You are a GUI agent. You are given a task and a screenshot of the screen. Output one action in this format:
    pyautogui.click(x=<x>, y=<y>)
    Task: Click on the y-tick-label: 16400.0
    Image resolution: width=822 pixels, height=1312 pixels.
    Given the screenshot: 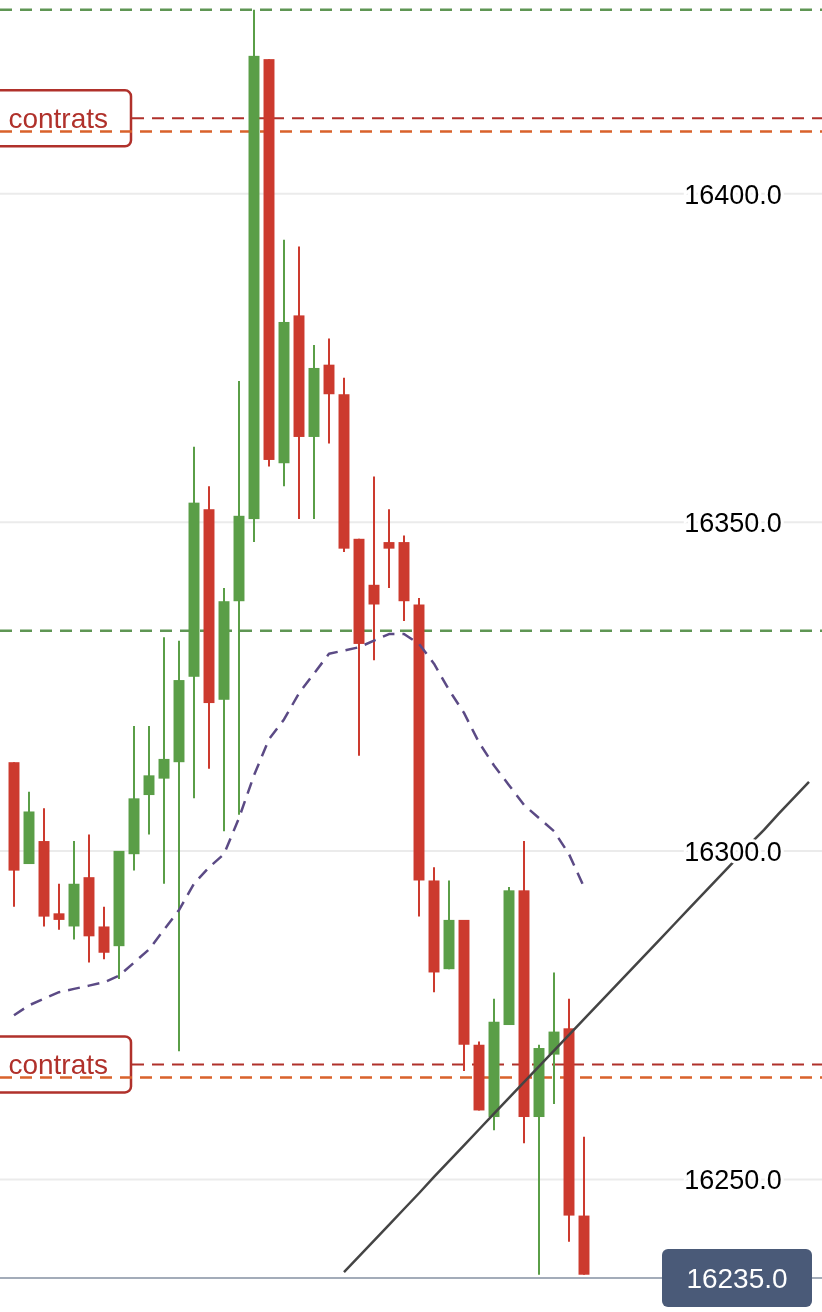 What is the action you would take?
    pyautogui.click(x=733, y=194)
    